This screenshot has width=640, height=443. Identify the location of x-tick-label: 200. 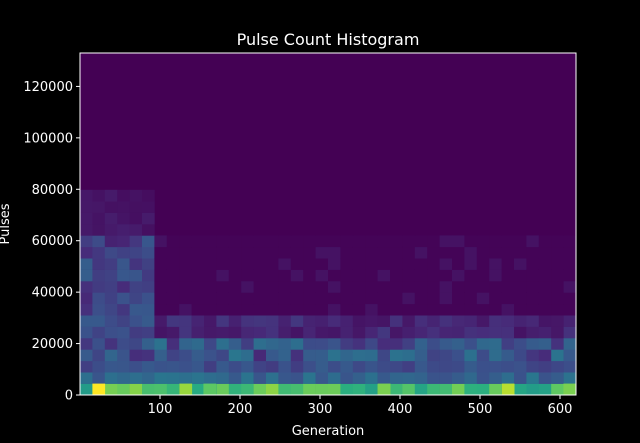
(240, 409).